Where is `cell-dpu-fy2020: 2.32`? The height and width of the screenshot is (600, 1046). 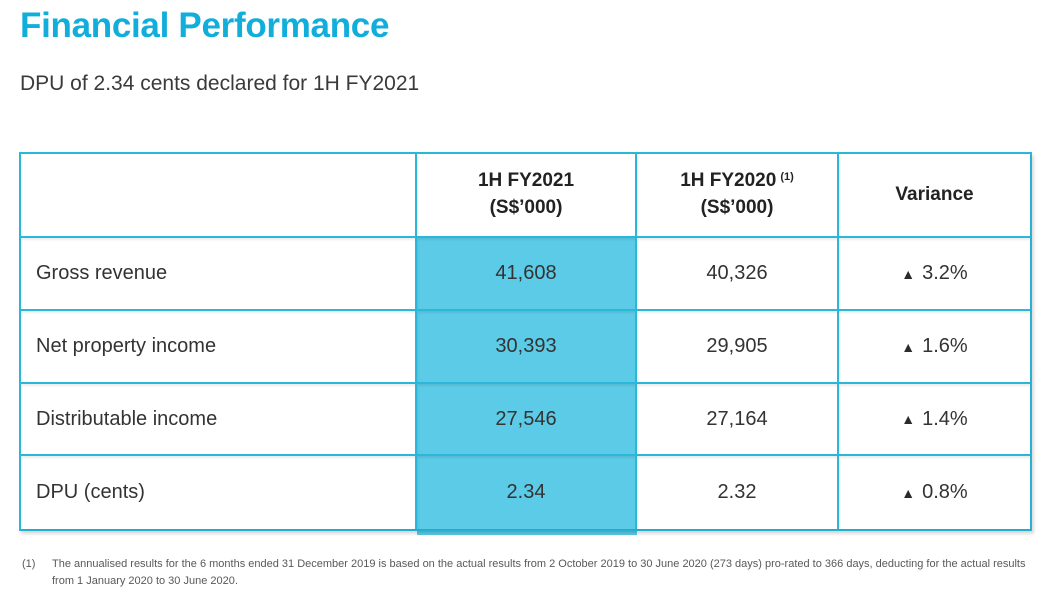
cell-dpu-fy2020: 2.32 is located at coordinates (738, 492).